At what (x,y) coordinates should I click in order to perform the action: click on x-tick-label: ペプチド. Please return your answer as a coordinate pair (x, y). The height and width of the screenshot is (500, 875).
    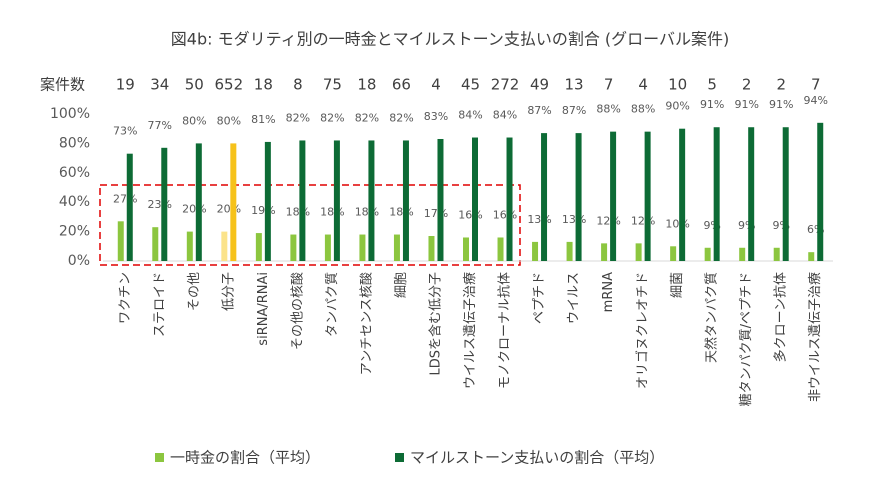
    Looking at the image, I should click on (539, 298).